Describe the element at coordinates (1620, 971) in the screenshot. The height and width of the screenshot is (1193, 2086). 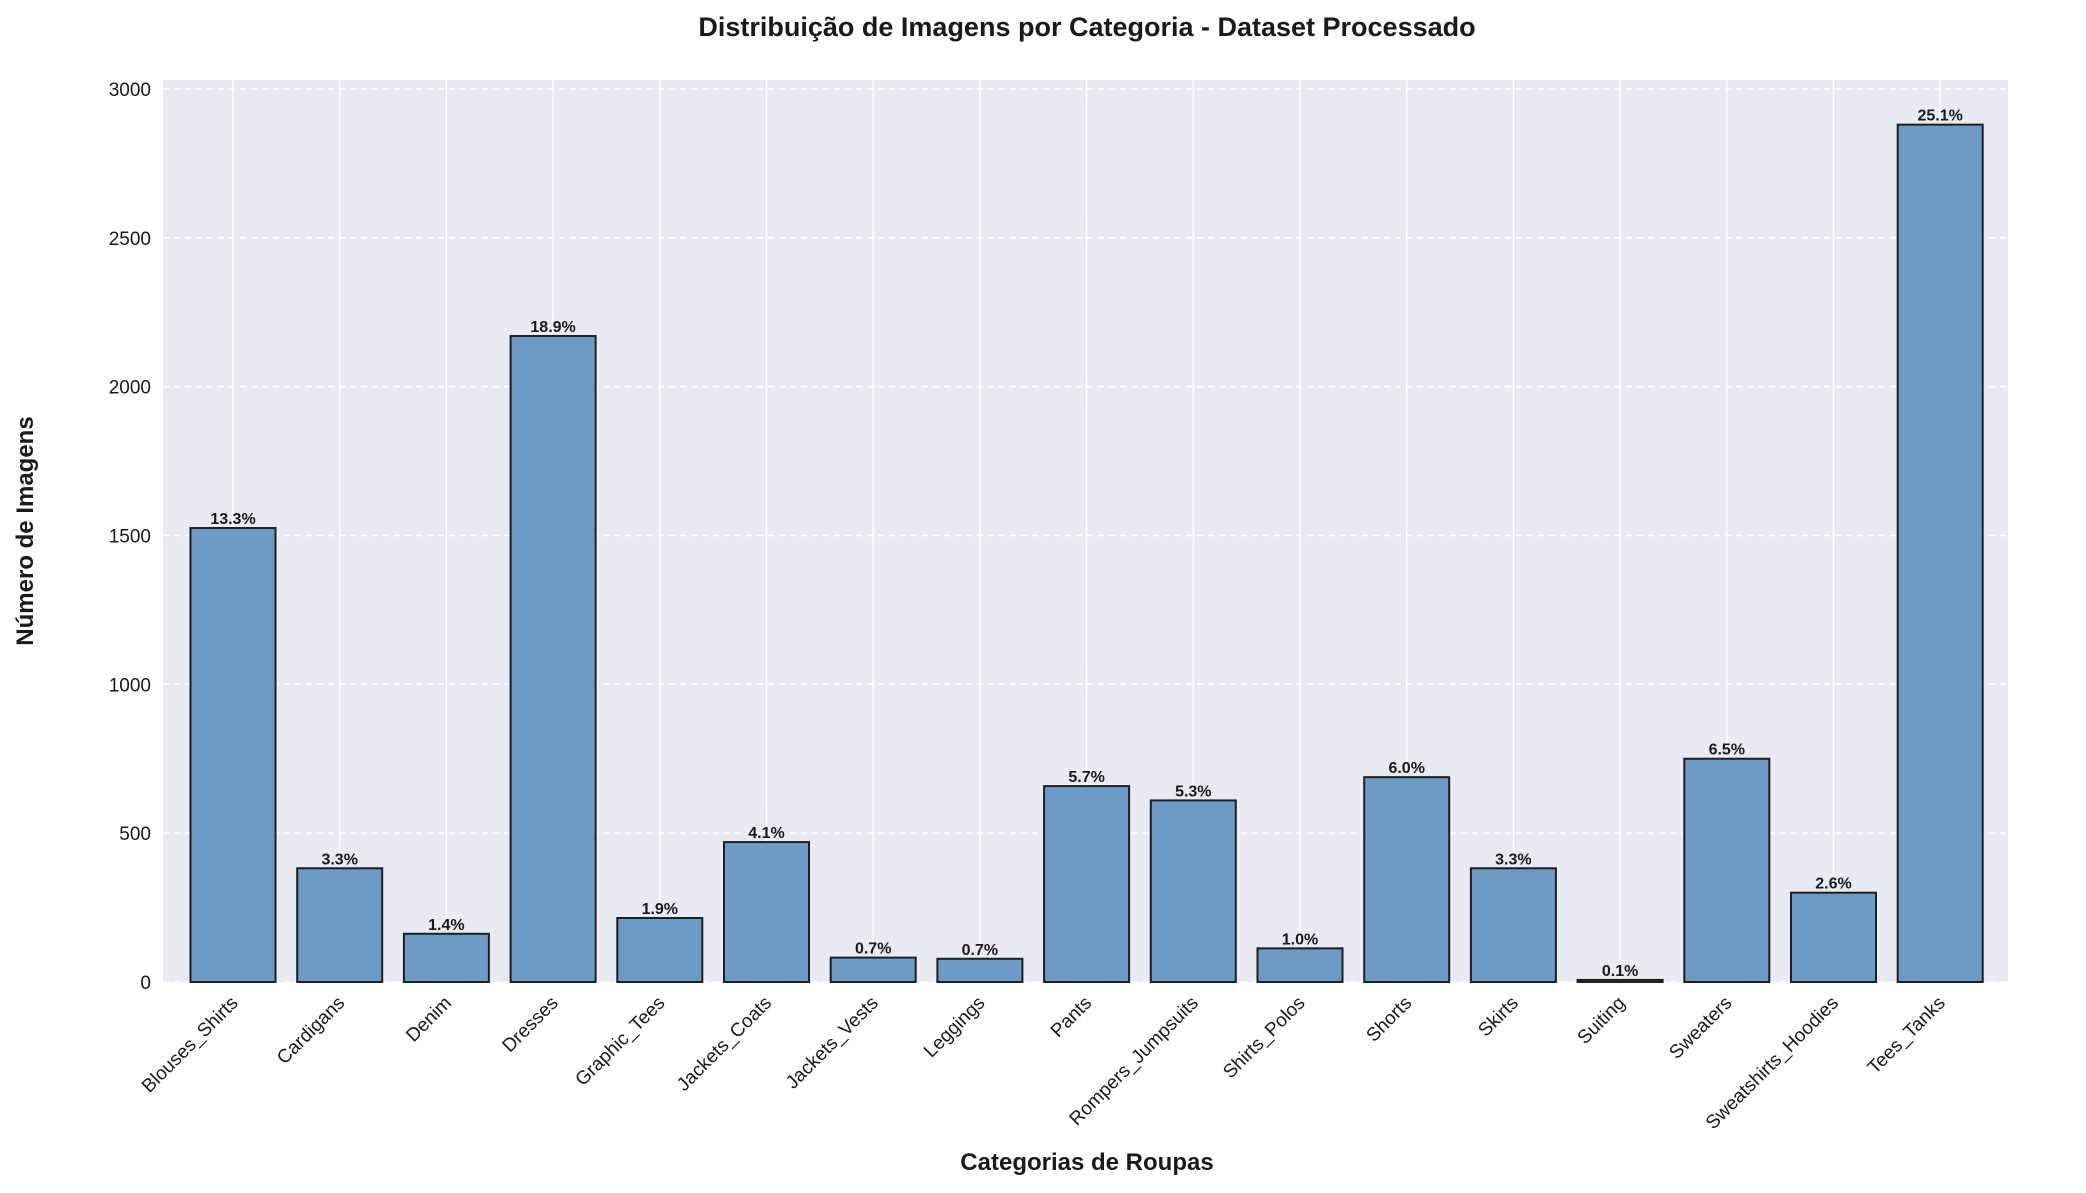
I see `bar-data-label: 0.1%` at that location.